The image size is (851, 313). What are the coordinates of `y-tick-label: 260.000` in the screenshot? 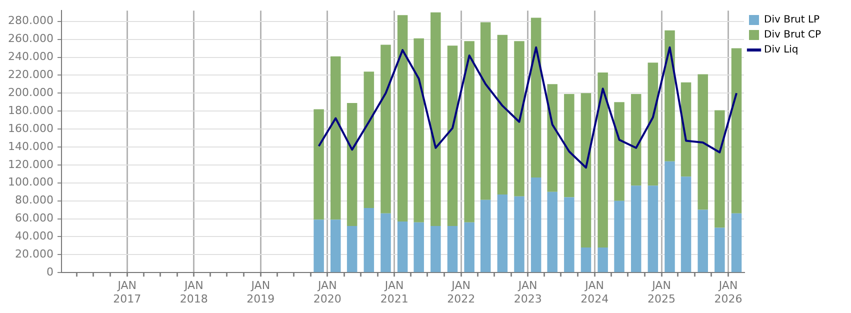 It's located at (31, 39).